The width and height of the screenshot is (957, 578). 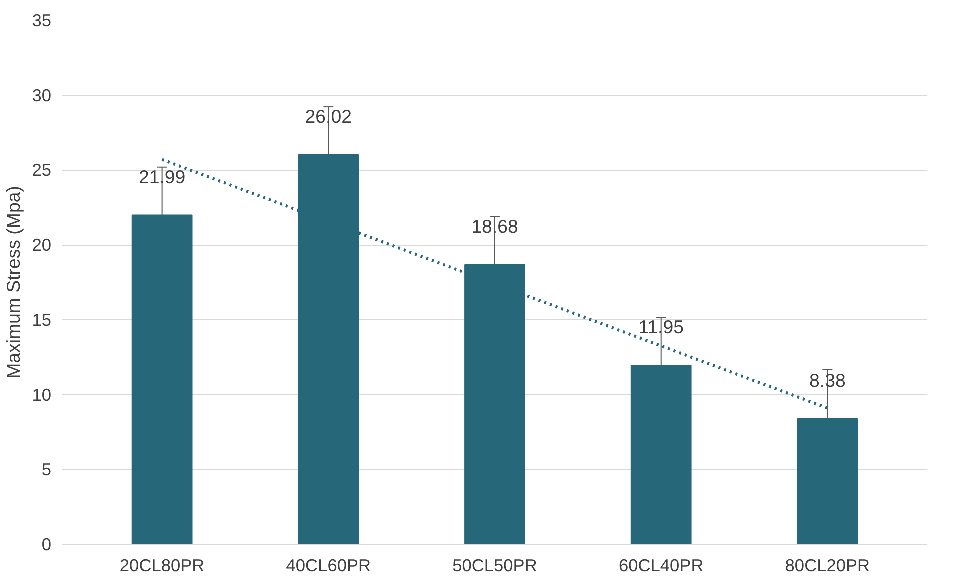 I want to click on y-tick-label: 25, so click(x=42, y=170).